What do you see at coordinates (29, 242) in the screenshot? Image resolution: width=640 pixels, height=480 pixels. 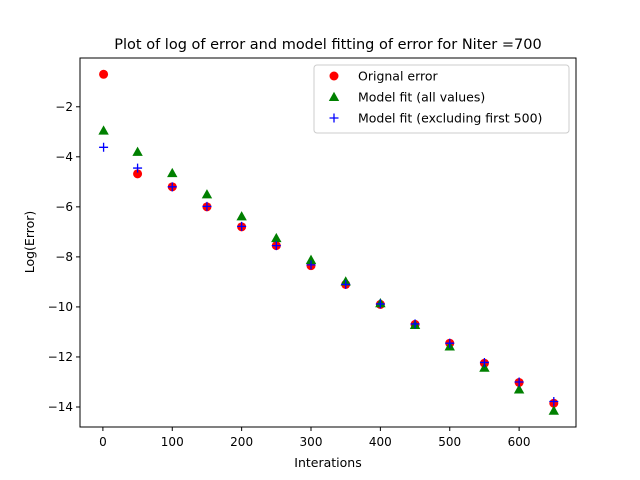 I see `y-axis-label: Log(Error)` at bounding box center [29, 242].